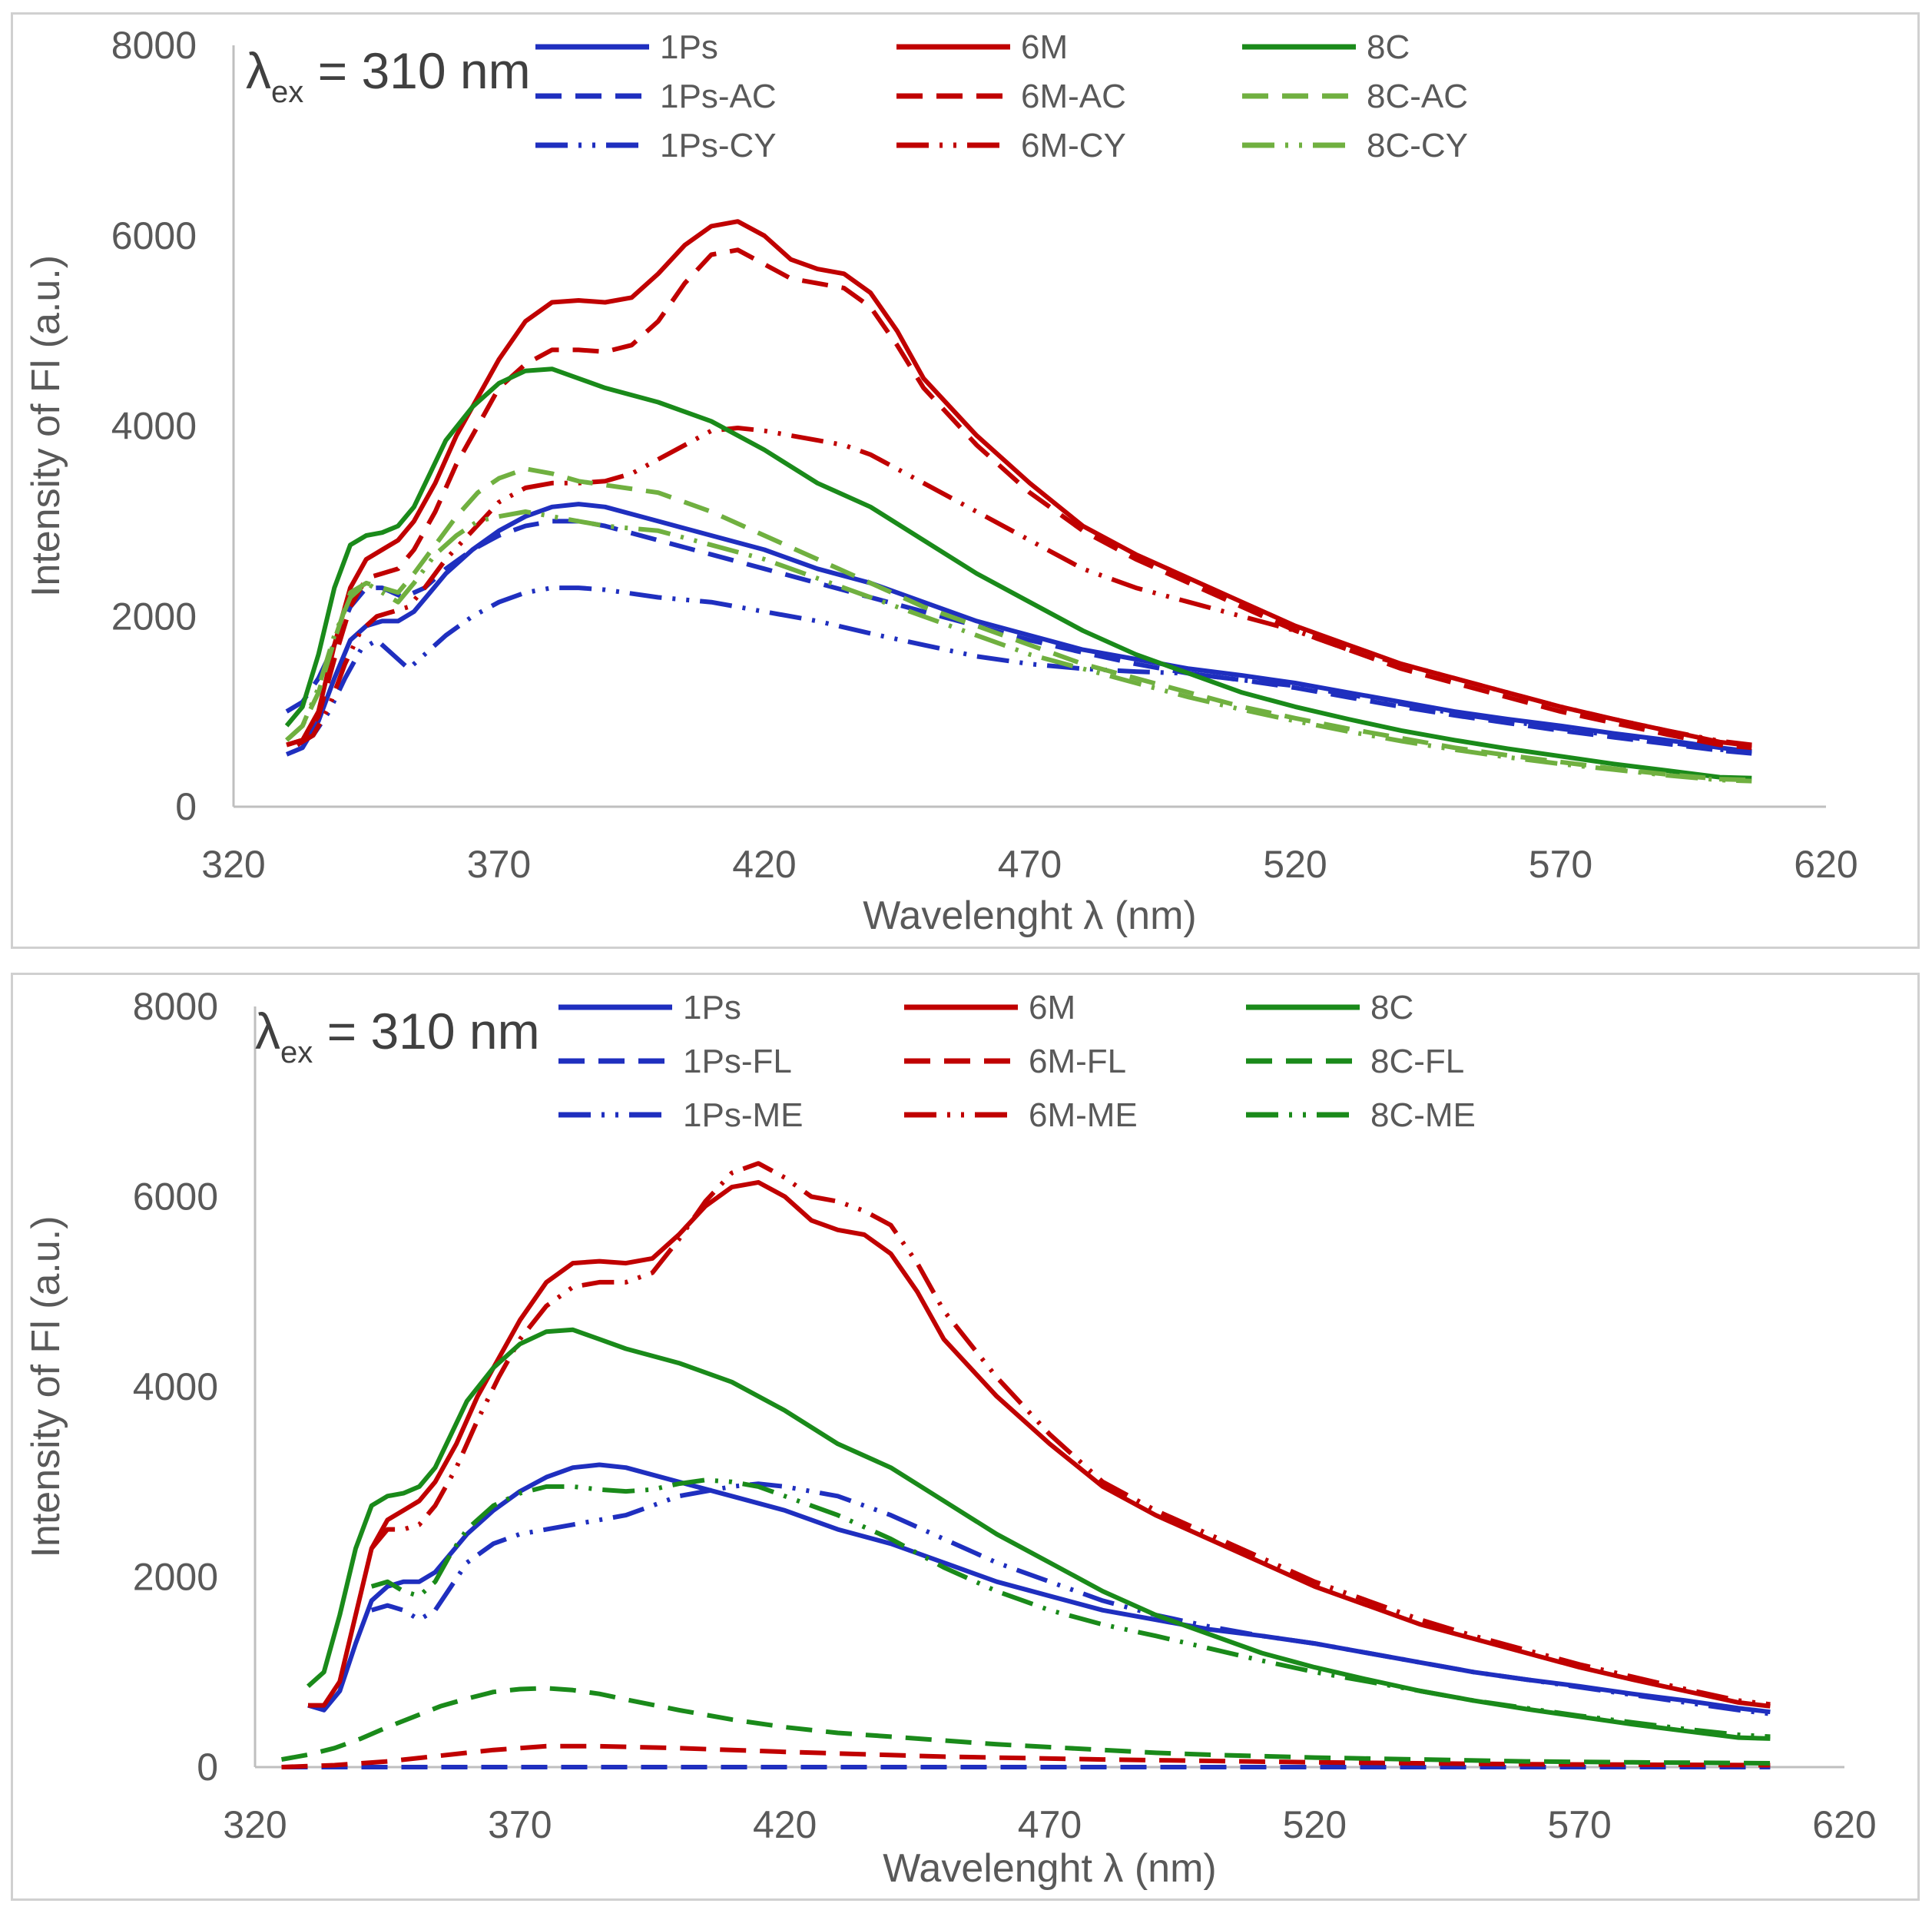 This screenshot has height=1910, width=1932. I want to click on series-line-1ps-ac, so click(1018, 637).